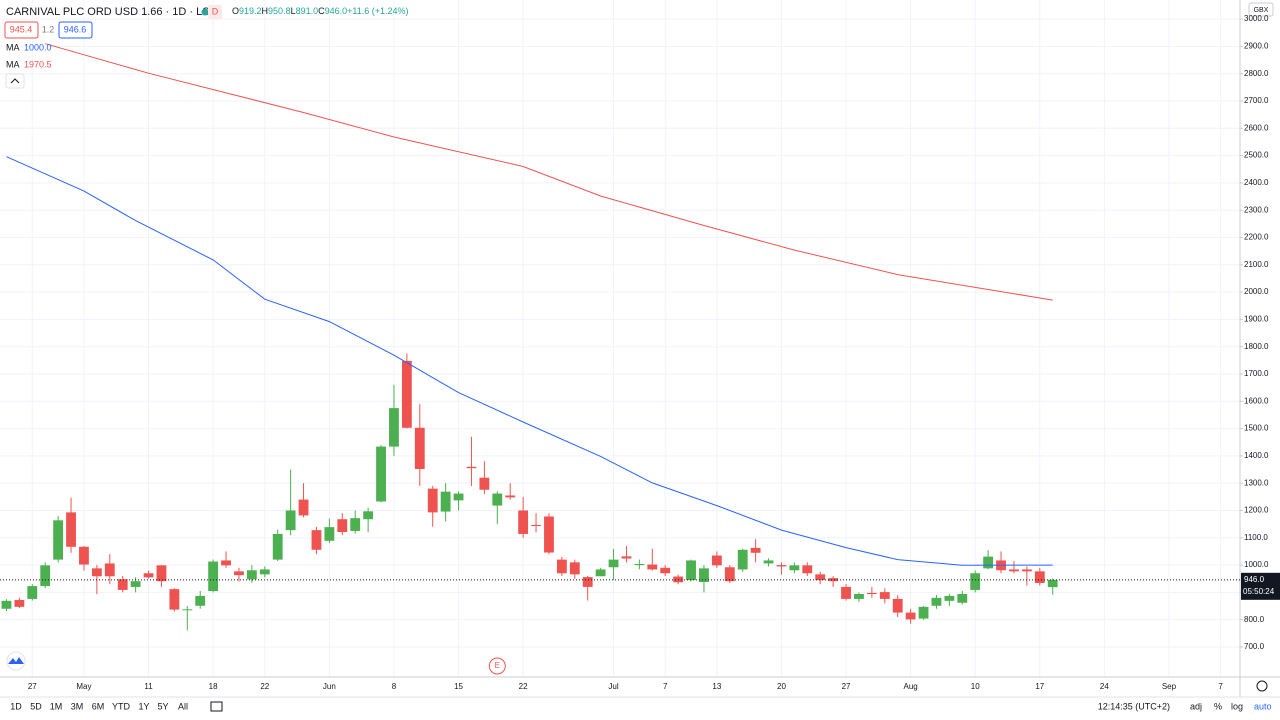 This screenshot has width=1280, height=720. What do you see at coordinates (183, 706) in the screenshot?
I see `range-button: All` at bounding box center [183, 706].